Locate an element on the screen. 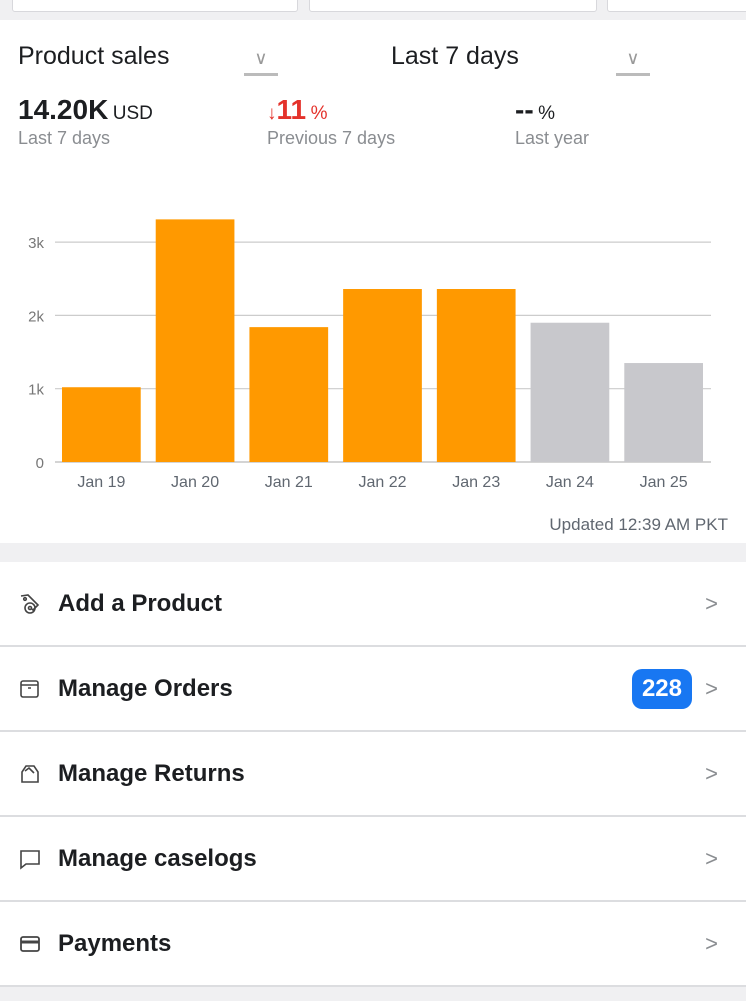  menu-item-manage-returns: Manage Returns > is located at coordinates (373, 774).